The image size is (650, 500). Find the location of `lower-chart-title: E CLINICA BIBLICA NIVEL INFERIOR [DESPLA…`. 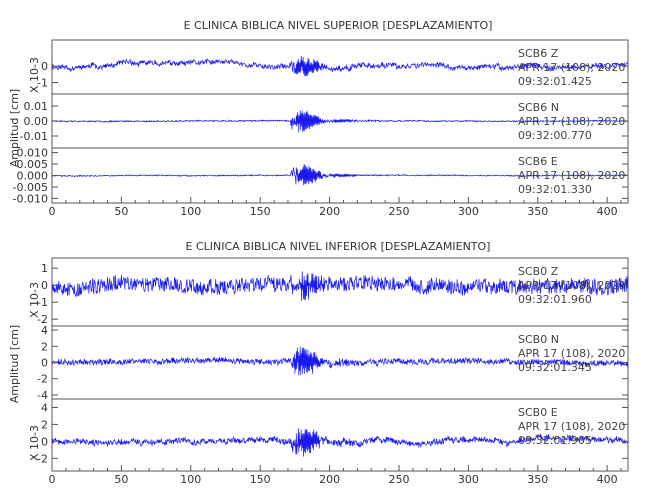

lower-chart-title: E CLINICA BIBLICA NIVEL INFERIOR [DESPLA… is located at coordinates (338, 246).